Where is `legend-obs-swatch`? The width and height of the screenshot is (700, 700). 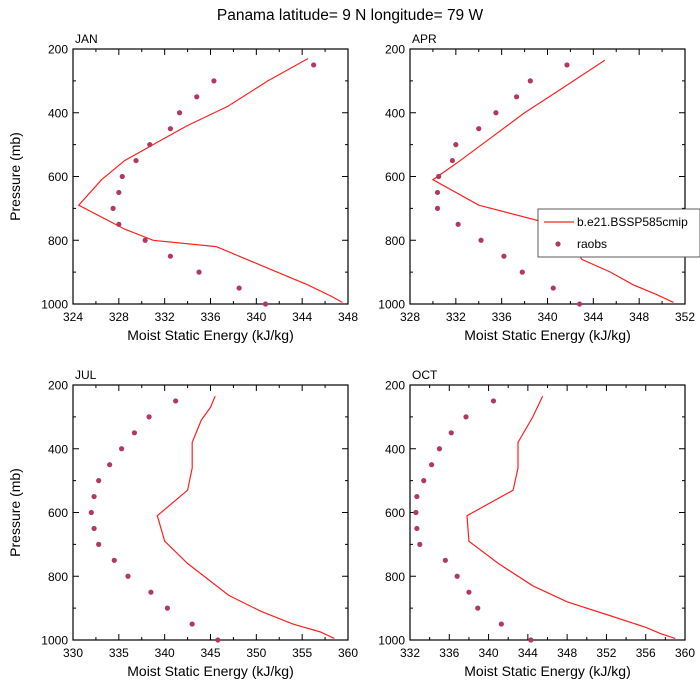
legend-obs-swatch is located at coordinates (558, 244).